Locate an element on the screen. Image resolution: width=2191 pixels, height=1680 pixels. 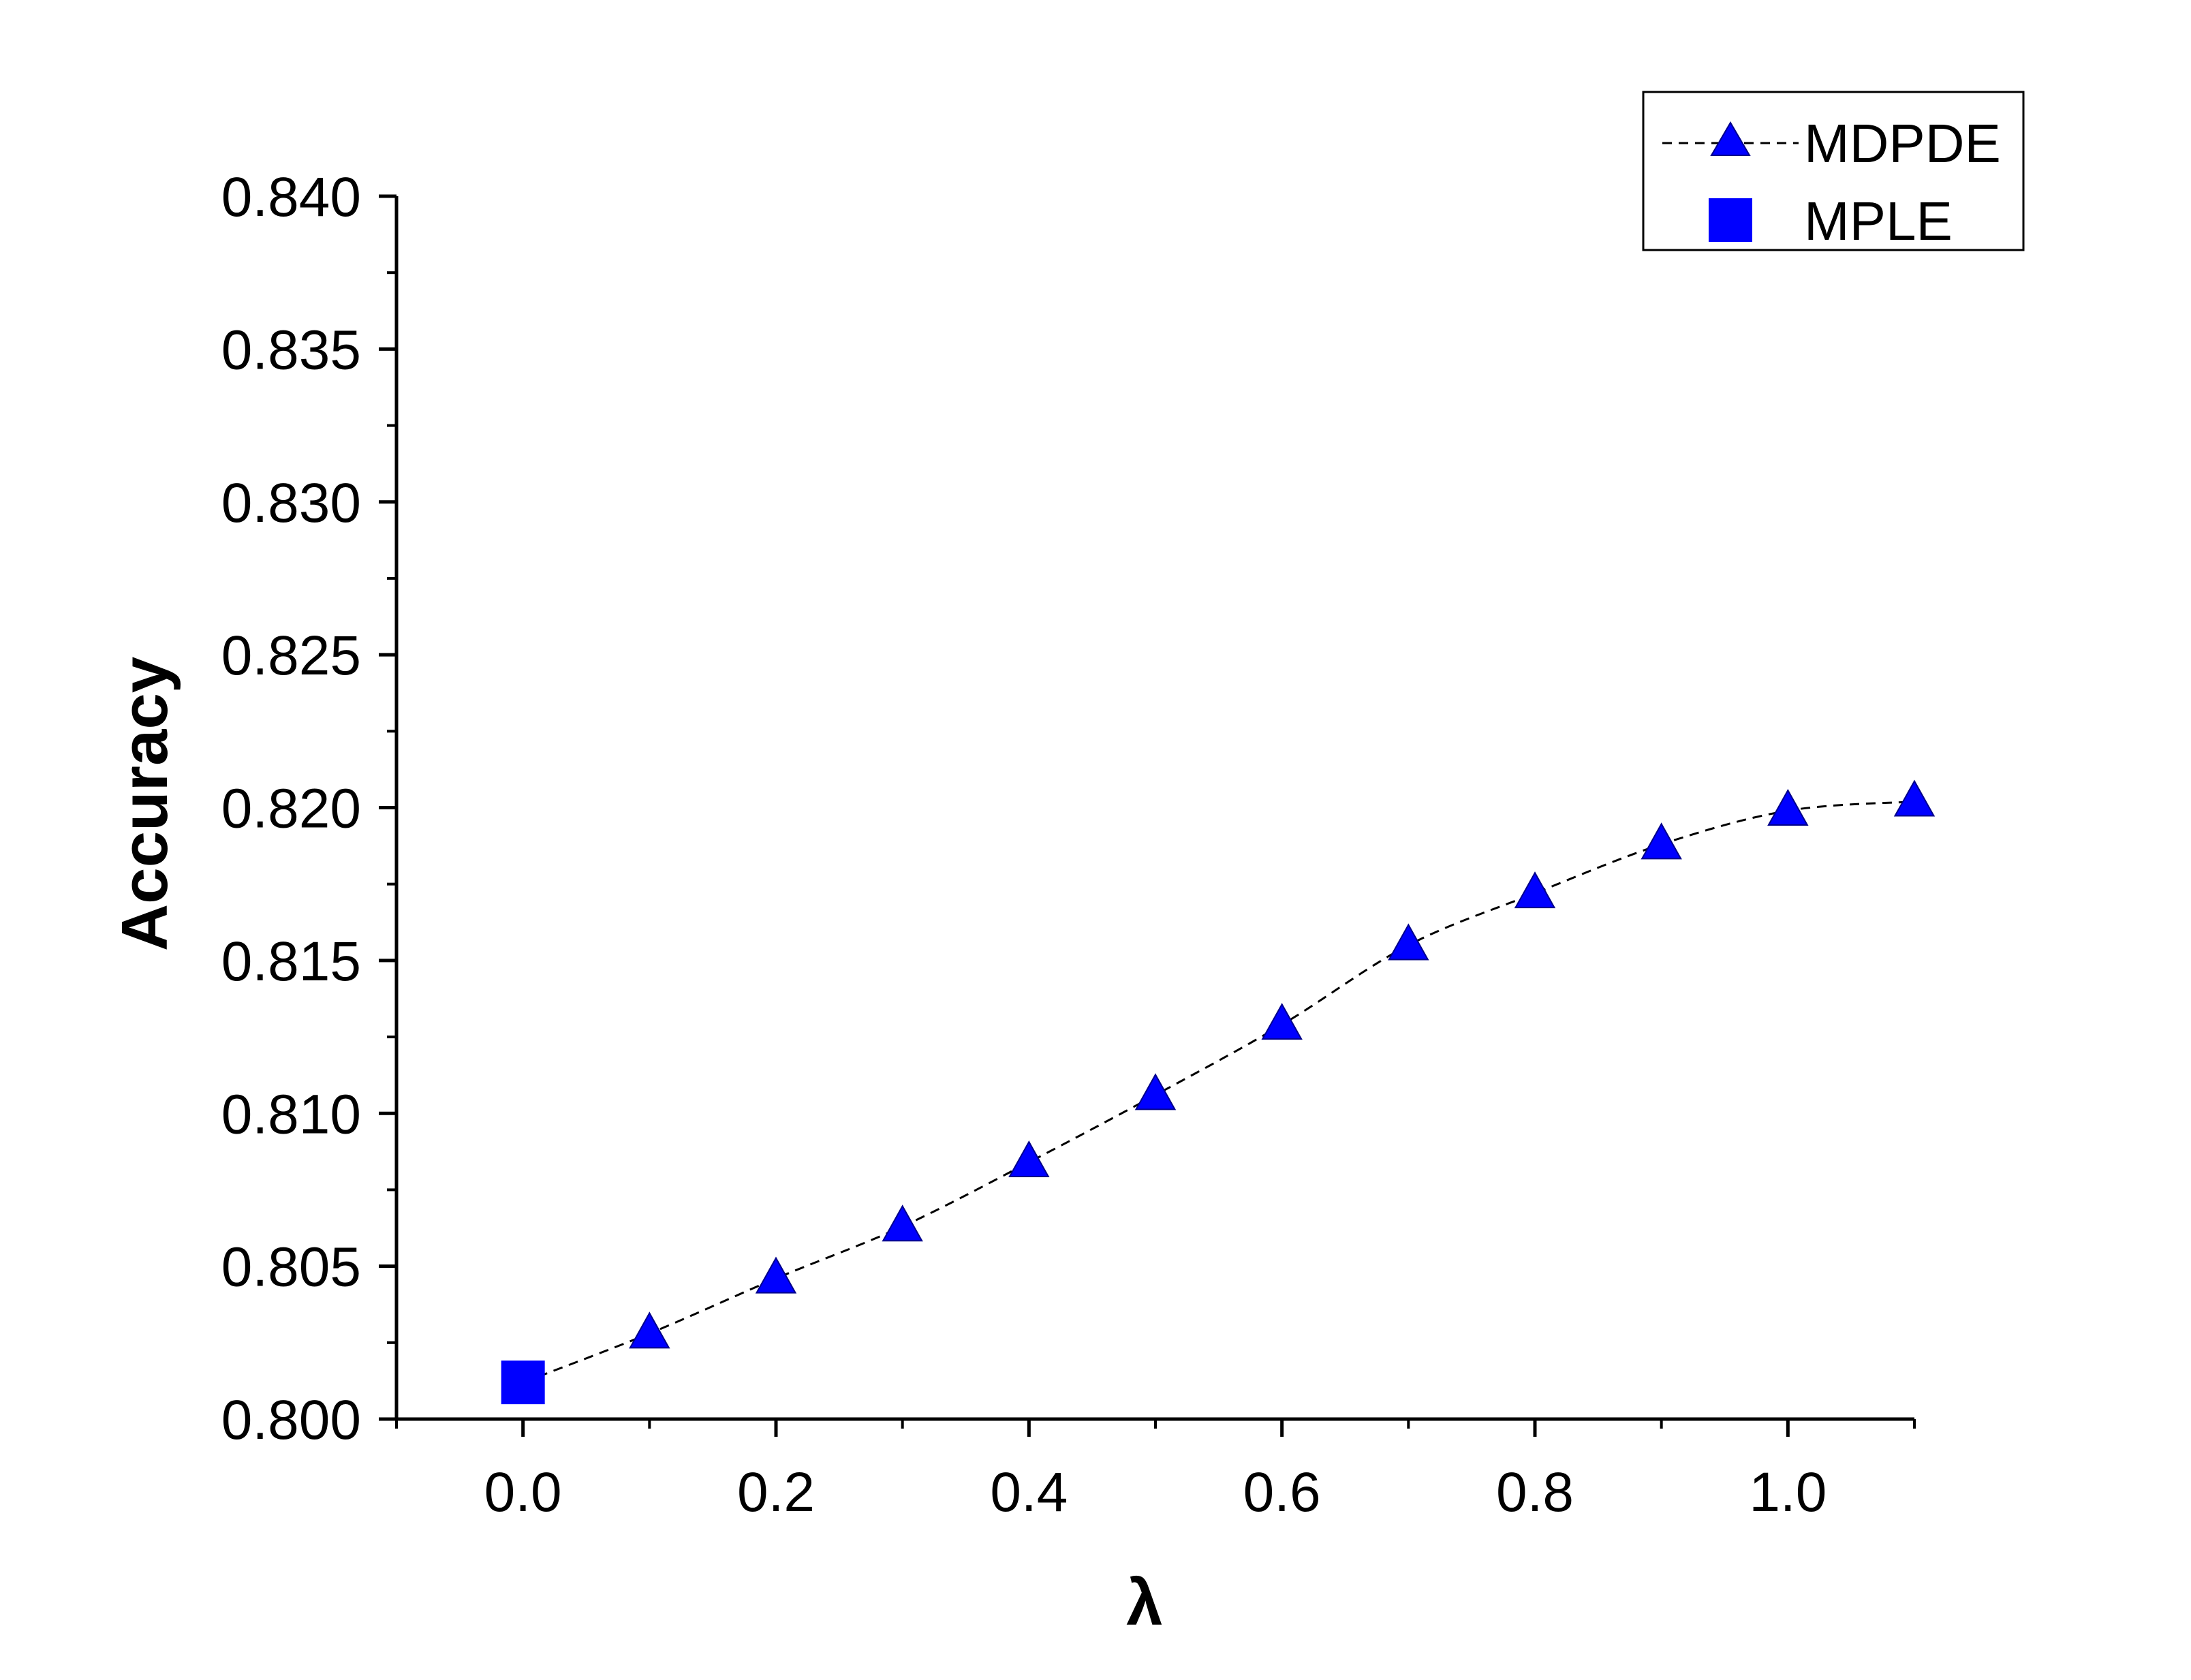
y-tick-label: 0.840 is located at coordinates (291, 197).